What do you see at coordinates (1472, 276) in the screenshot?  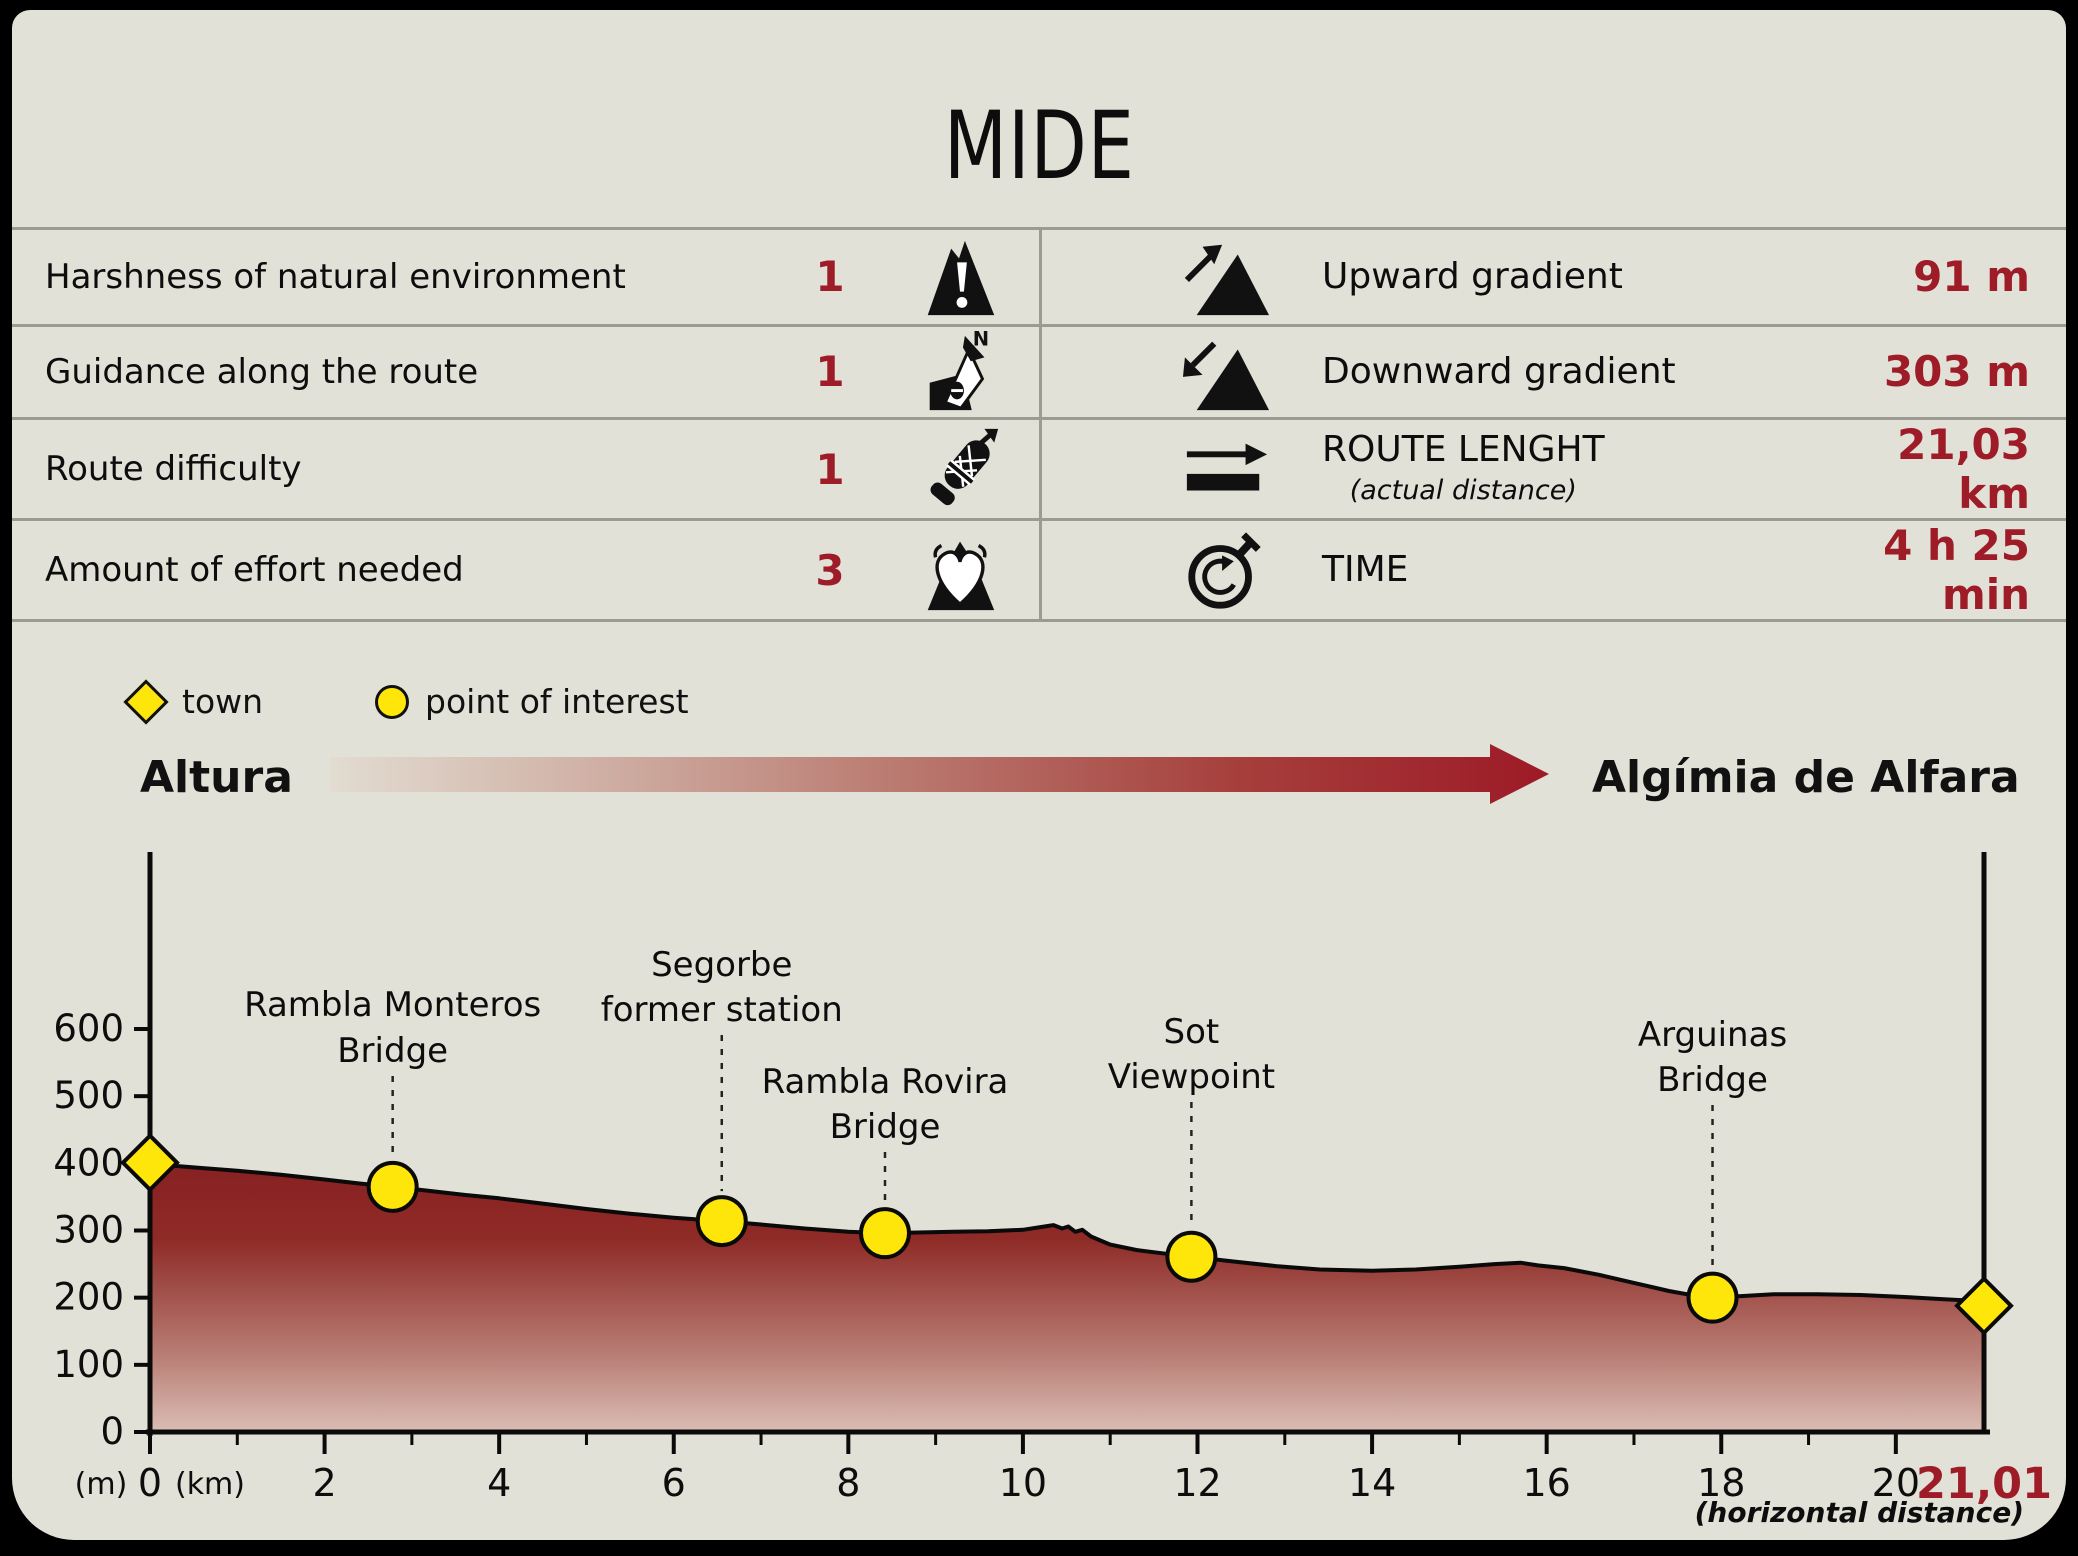 I see `upward-gradient-label: Upward gradient` at bounding box center [1472, 276].